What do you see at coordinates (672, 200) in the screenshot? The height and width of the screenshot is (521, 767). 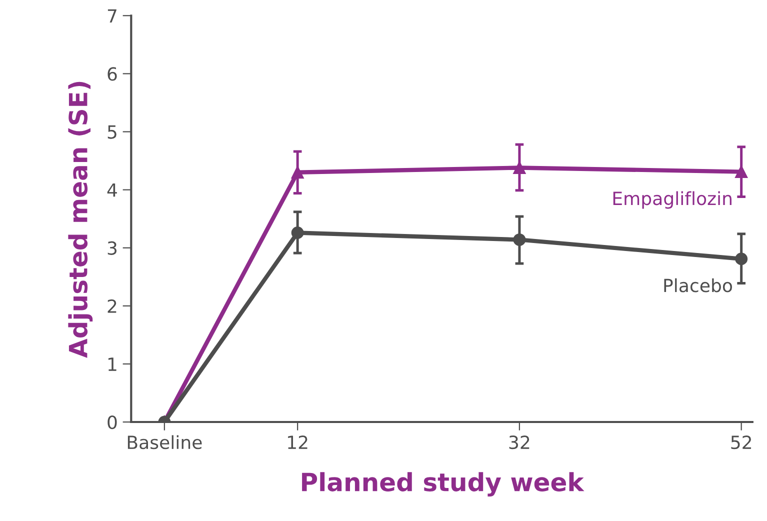 I see `series-label: Empagliflozin` at bounding box center [672, 200].